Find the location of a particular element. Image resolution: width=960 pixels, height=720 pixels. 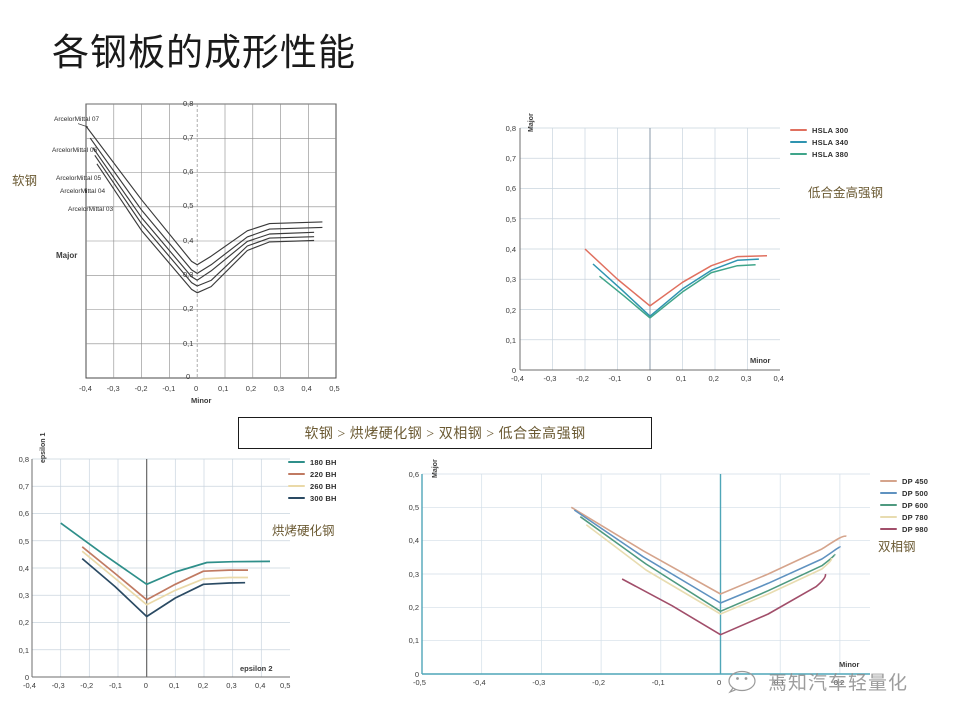

series-260-bh is located at coordinates (164, 578).